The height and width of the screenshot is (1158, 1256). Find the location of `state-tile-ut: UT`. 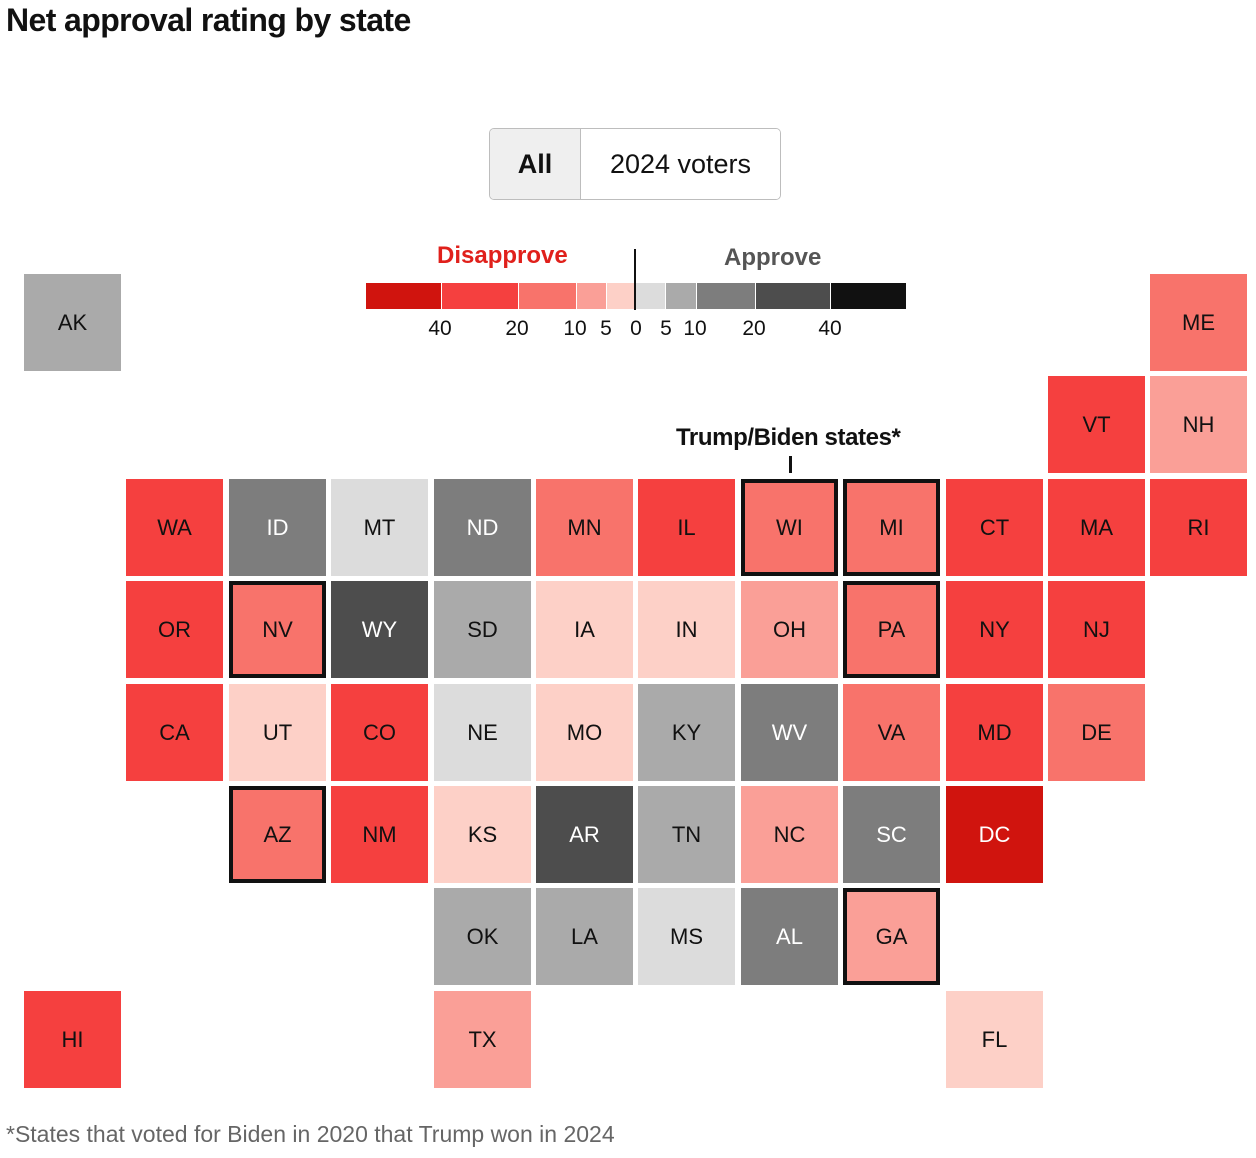

state-tile-ut: UT is located at coordinates (277, 732).